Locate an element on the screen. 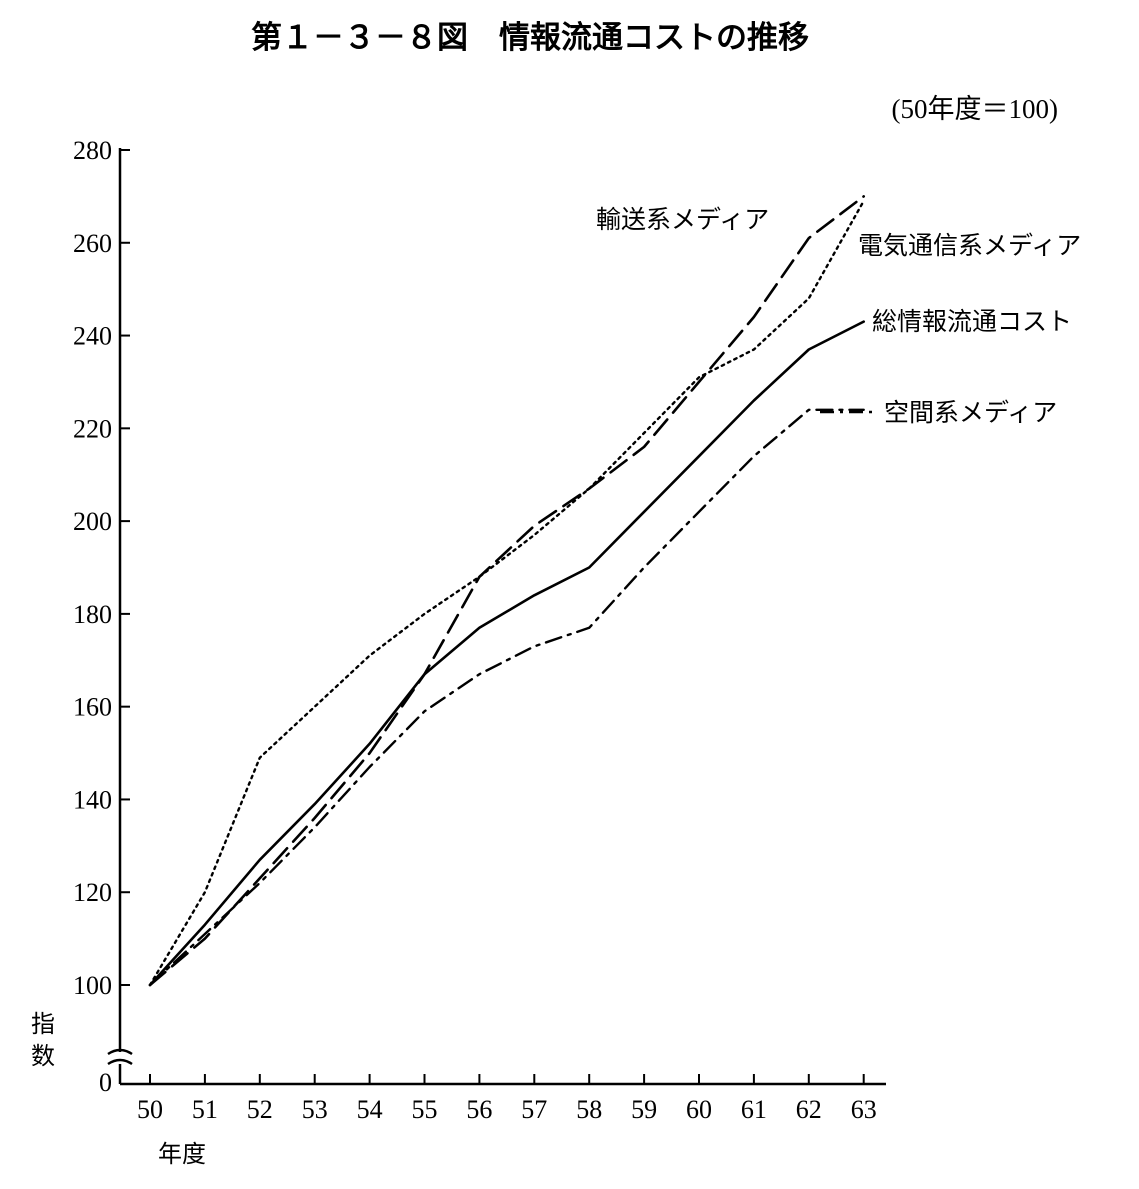 The image size is (1139, 1189). series-labels: 輸送系メディア 電気通信系メディア 総情報流通コスト 空間系メディア is located at coordinates (838, 316).